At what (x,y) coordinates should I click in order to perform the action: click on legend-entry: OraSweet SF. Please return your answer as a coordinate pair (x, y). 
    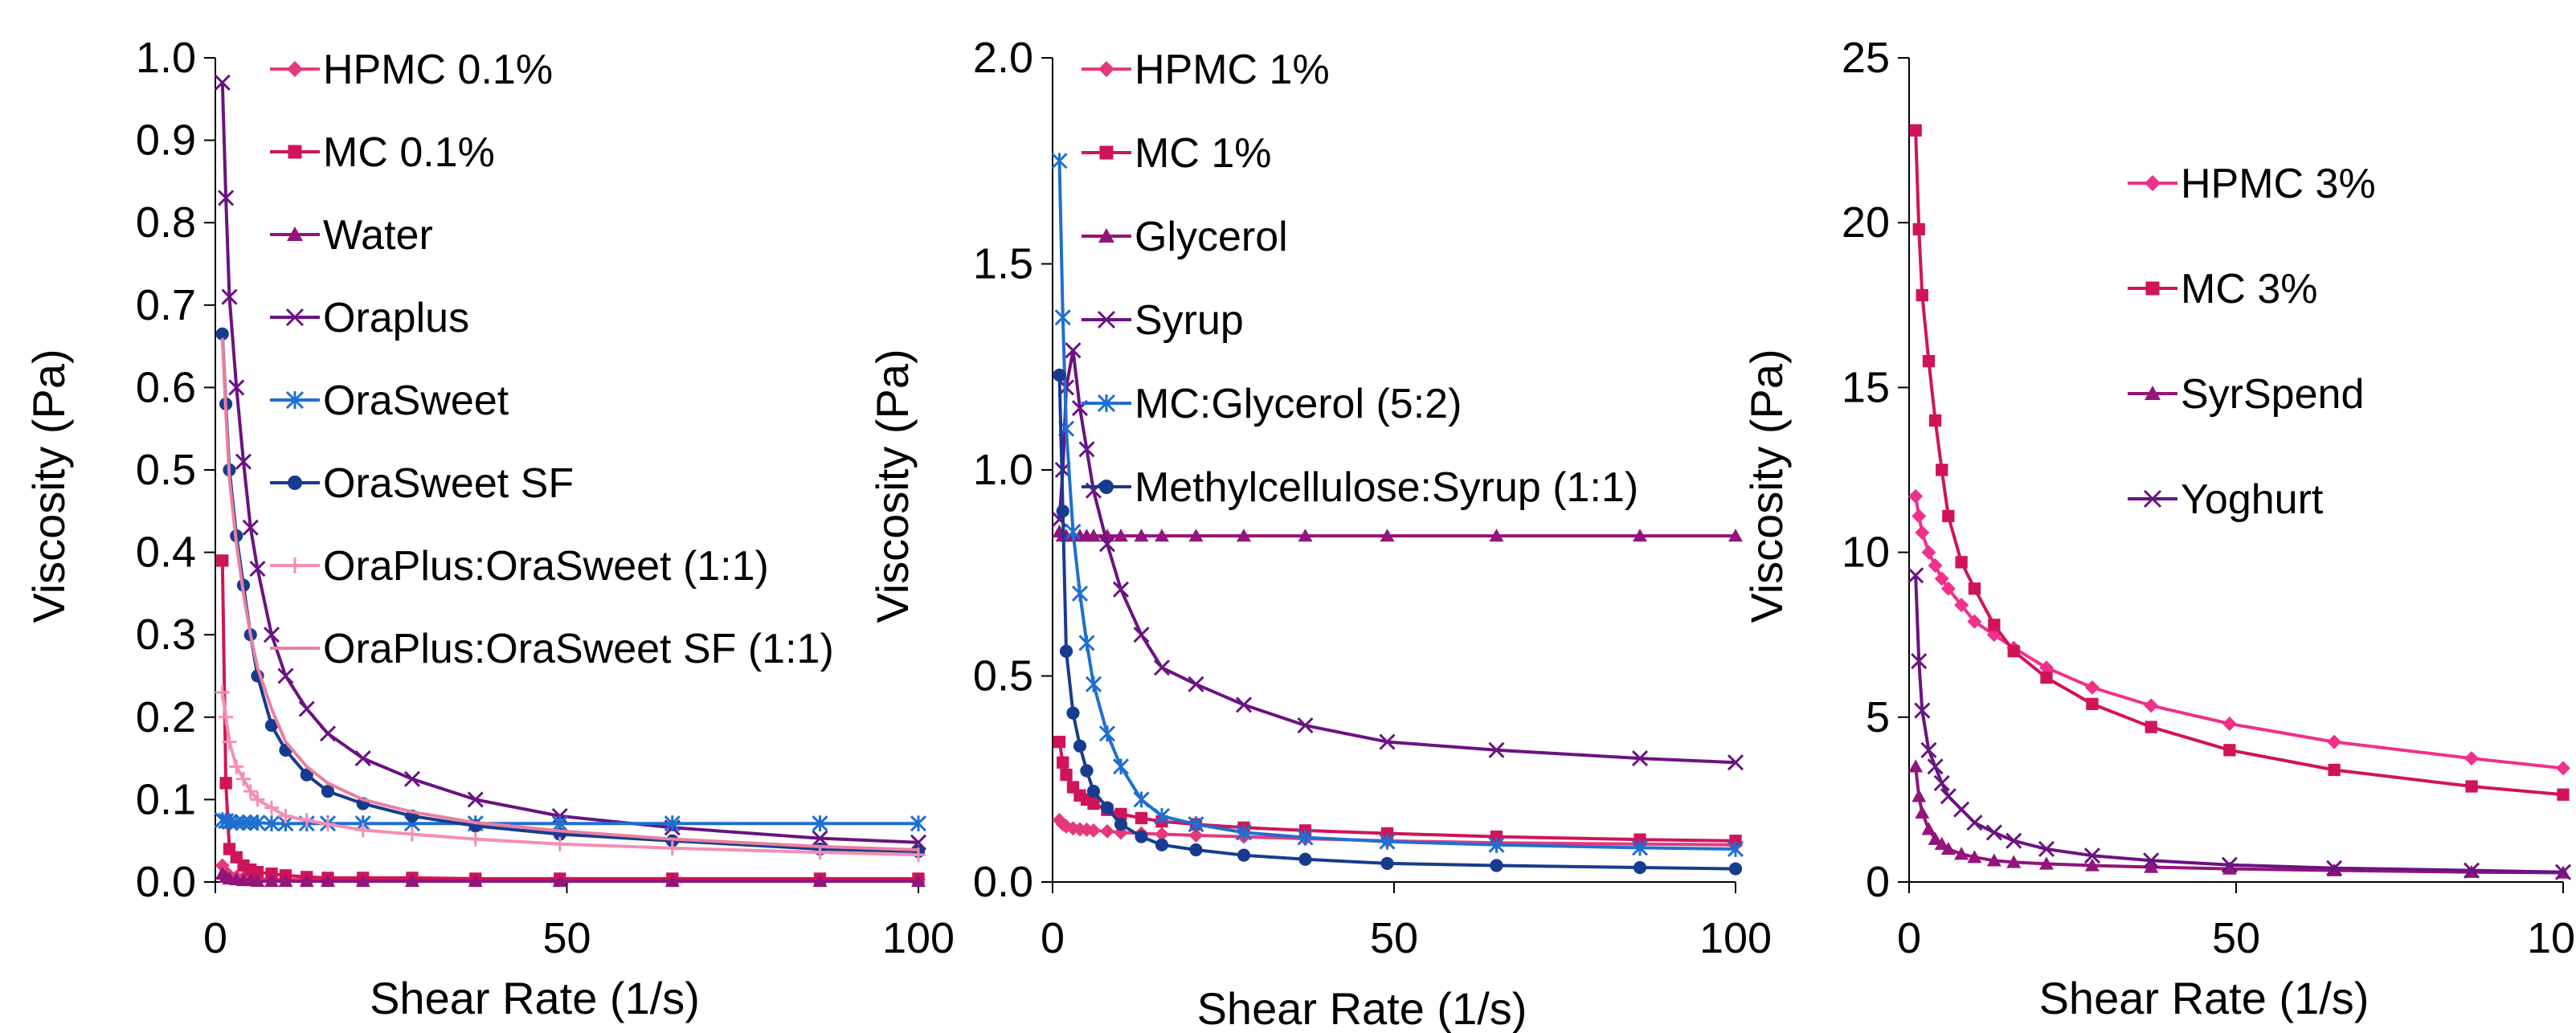
    Looking at the image, I should click on (422, 483).